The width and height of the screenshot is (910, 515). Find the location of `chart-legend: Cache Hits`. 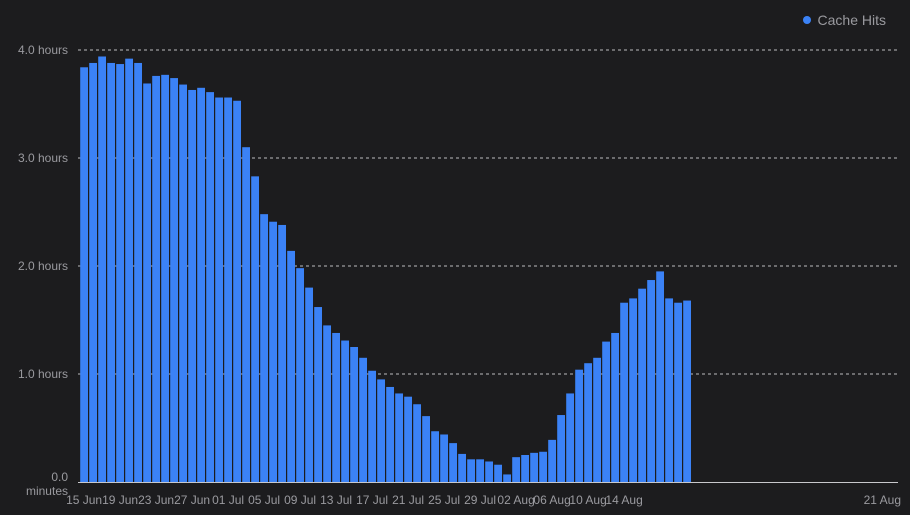

chart-legend: Cache Hits is located at coordinates (844, 20).